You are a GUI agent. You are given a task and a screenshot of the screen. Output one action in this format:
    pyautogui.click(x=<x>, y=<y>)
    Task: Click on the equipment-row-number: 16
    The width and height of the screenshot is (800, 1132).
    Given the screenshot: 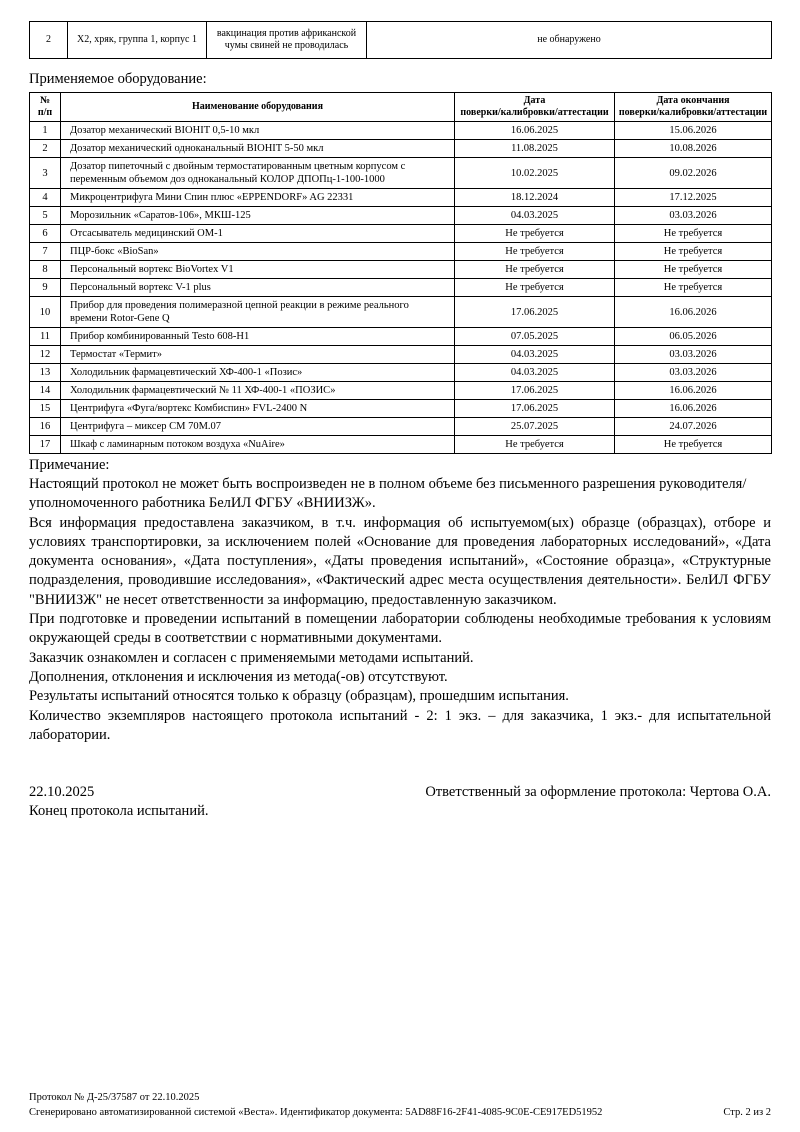 What is the action you would take?
    pyautogui.click(x=45, y=426)
    